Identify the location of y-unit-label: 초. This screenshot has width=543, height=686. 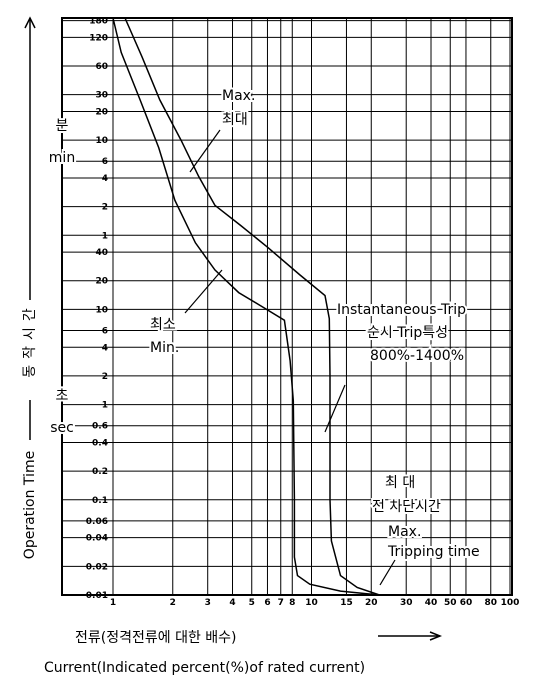
(62, 396).